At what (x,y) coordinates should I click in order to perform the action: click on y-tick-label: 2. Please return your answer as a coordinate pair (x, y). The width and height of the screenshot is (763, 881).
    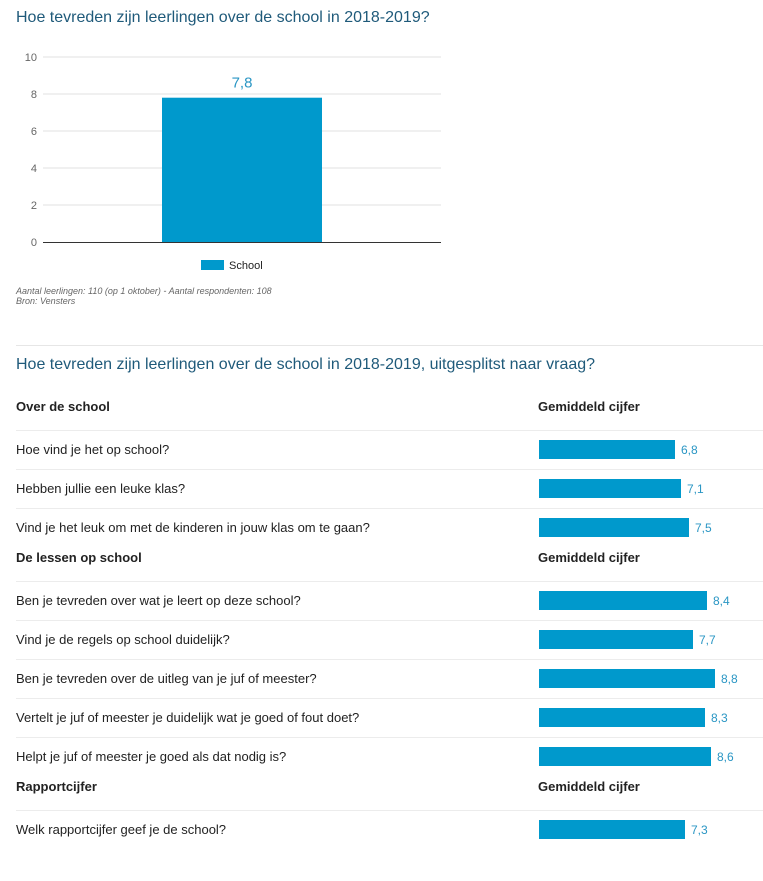
    Looking at the image, I should click on (34, 206).